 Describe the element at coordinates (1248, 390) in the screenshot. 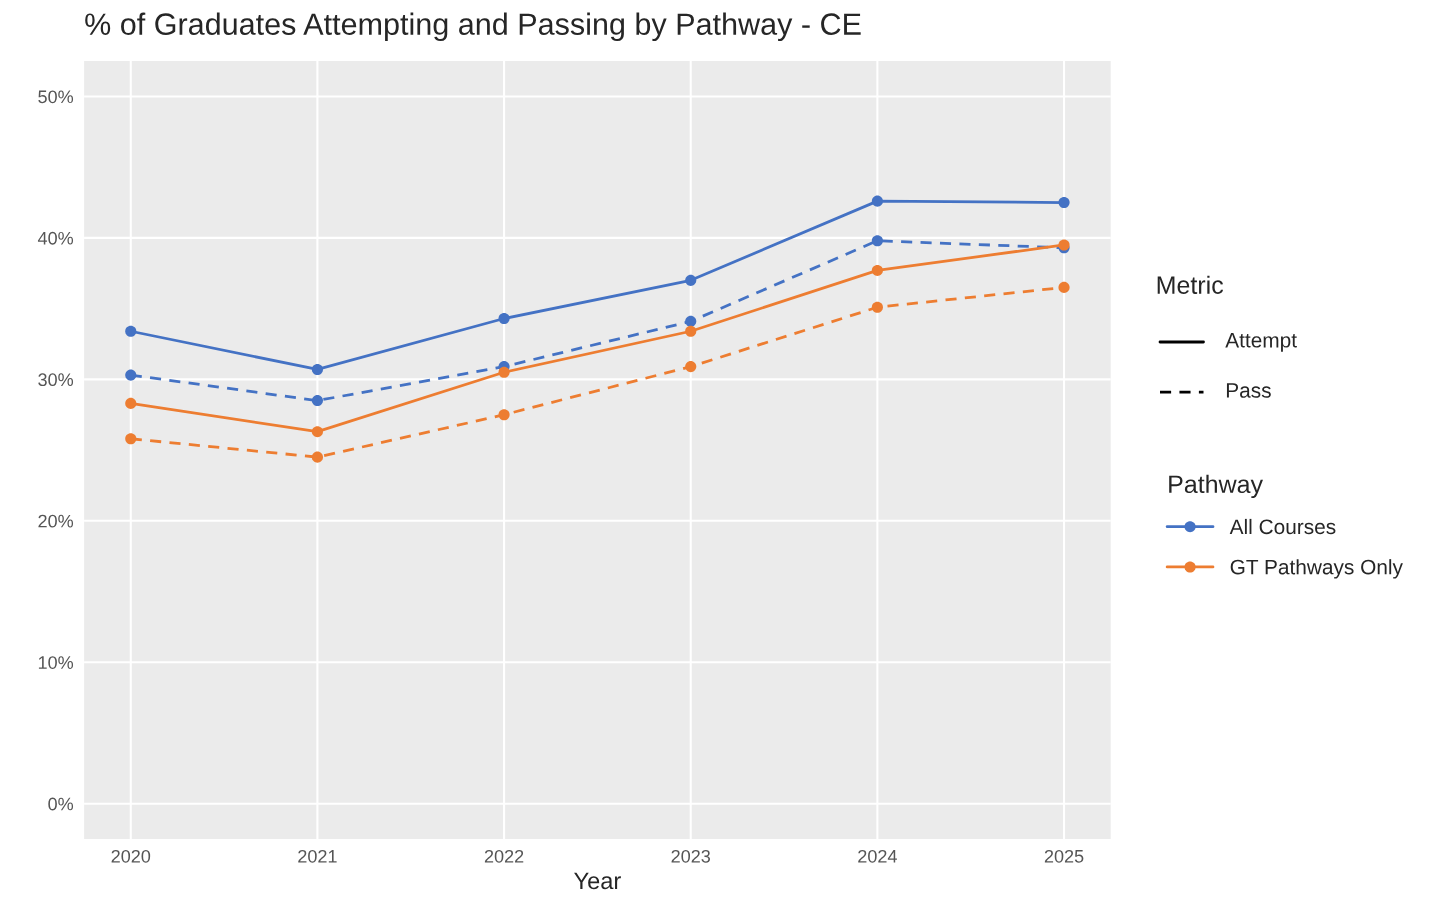

I see `text: Pass` at that location.